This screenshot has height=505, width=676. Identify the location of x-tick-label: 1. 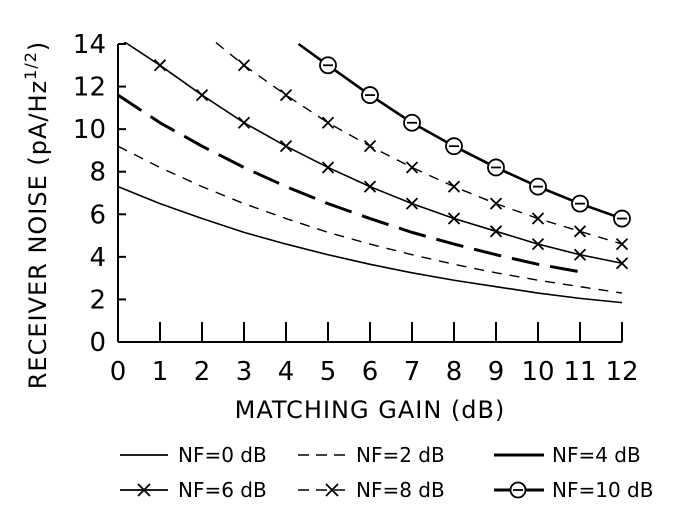
(160, 372).